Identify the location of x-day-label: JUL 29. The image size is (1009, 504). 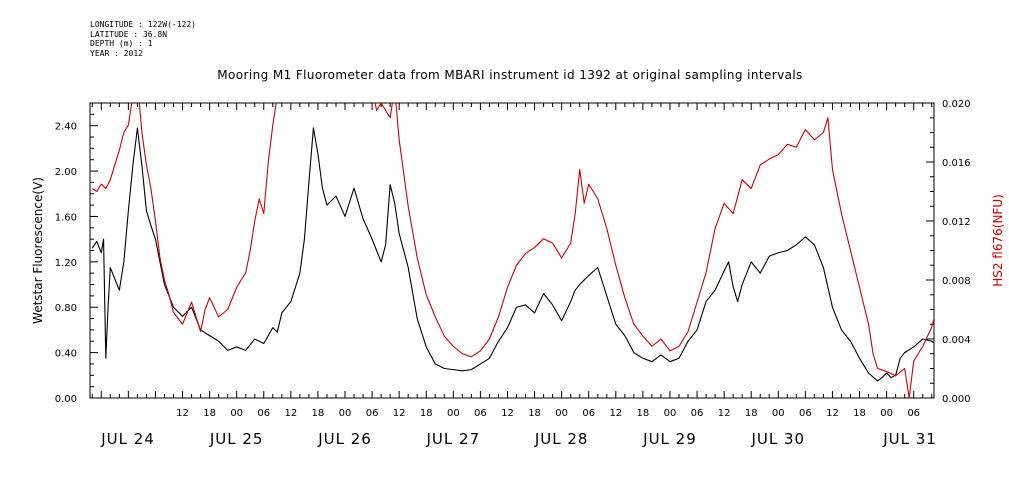
(669, 439).